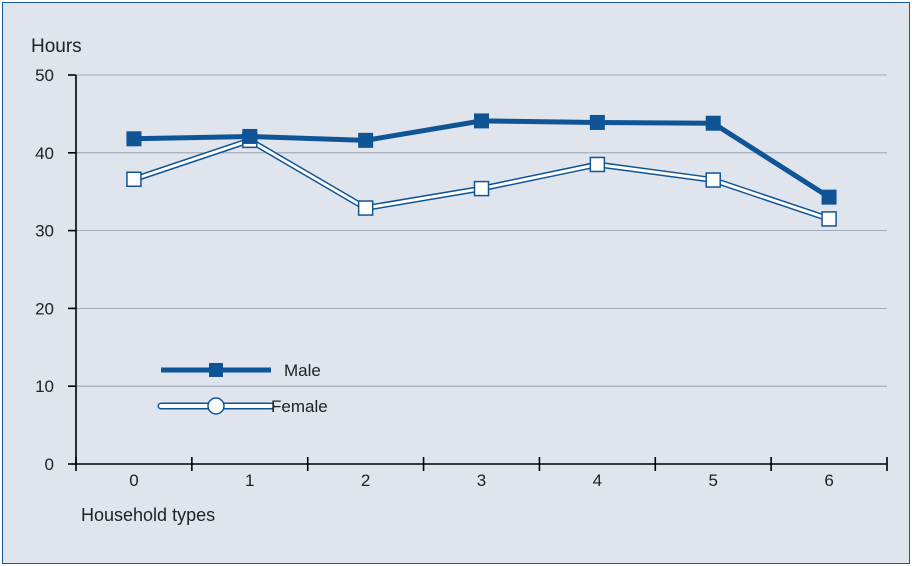 The height and width of the screenshot is (566, 912). What do you see at coordinates (56, 46) in the screenshot?
I see `y-axis-unit-label: Hours` at bounding box center [56, 46].